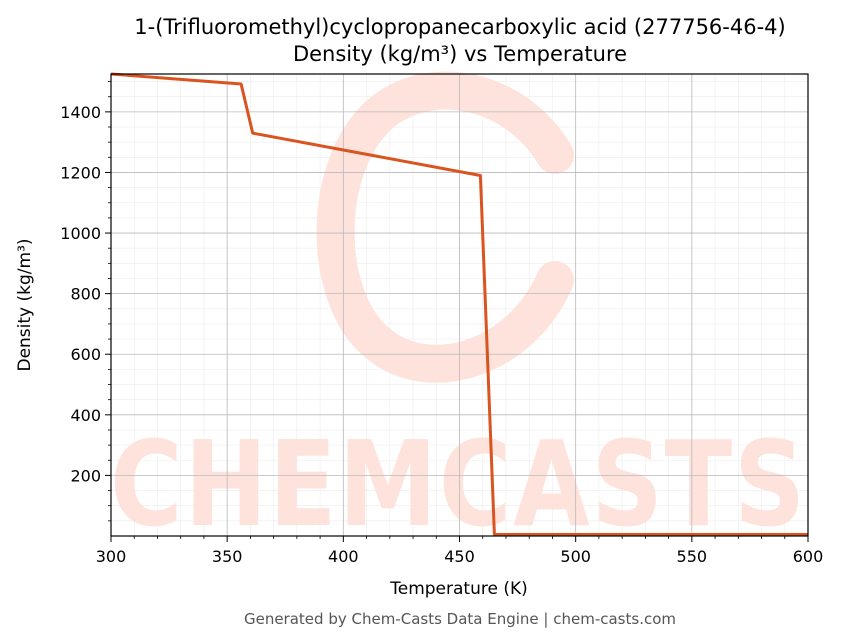 This screenshot has height=644, width=863. I want to click on y-tick-label: 400, so click(85, 415).